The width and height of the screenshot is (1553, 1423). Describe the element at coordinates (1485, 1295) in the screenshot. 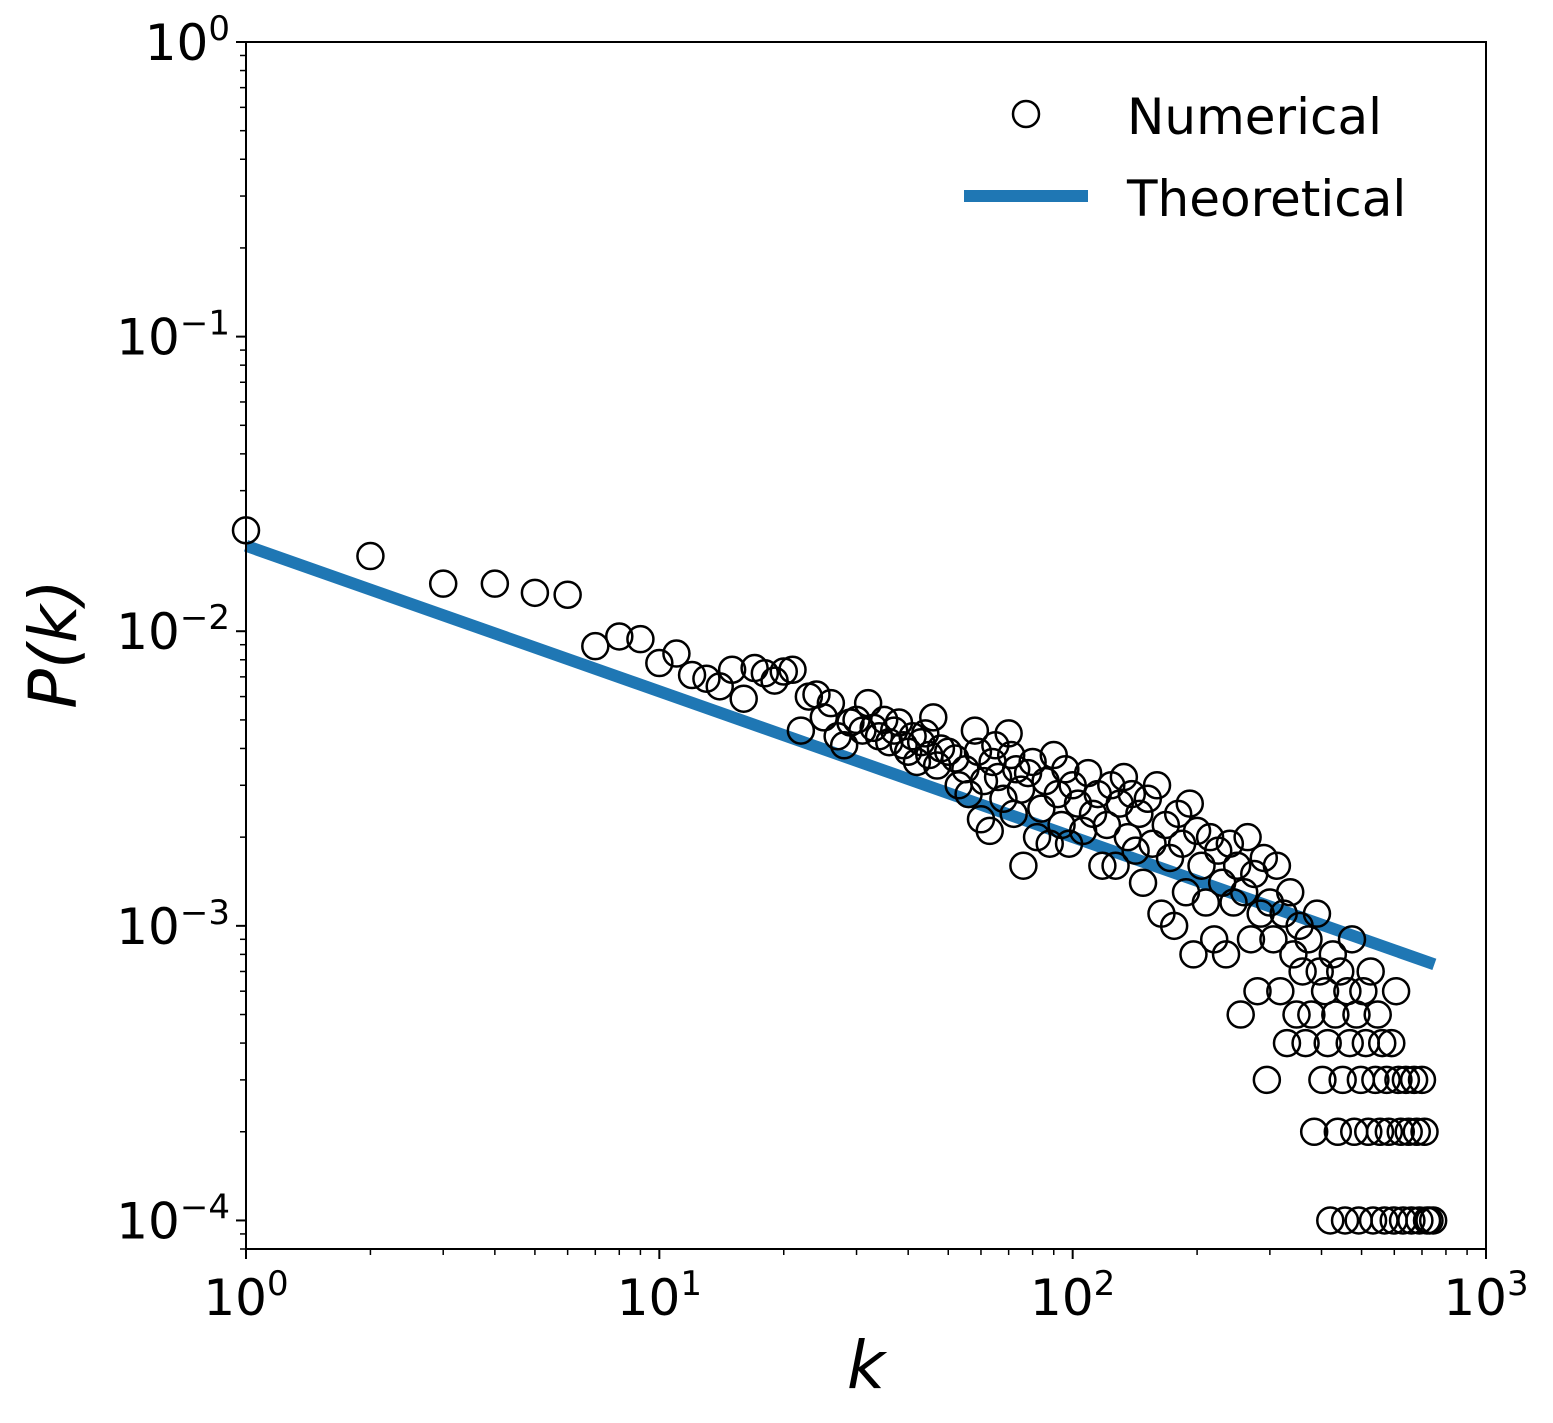

I see `x-tick-label: 103` at that location.